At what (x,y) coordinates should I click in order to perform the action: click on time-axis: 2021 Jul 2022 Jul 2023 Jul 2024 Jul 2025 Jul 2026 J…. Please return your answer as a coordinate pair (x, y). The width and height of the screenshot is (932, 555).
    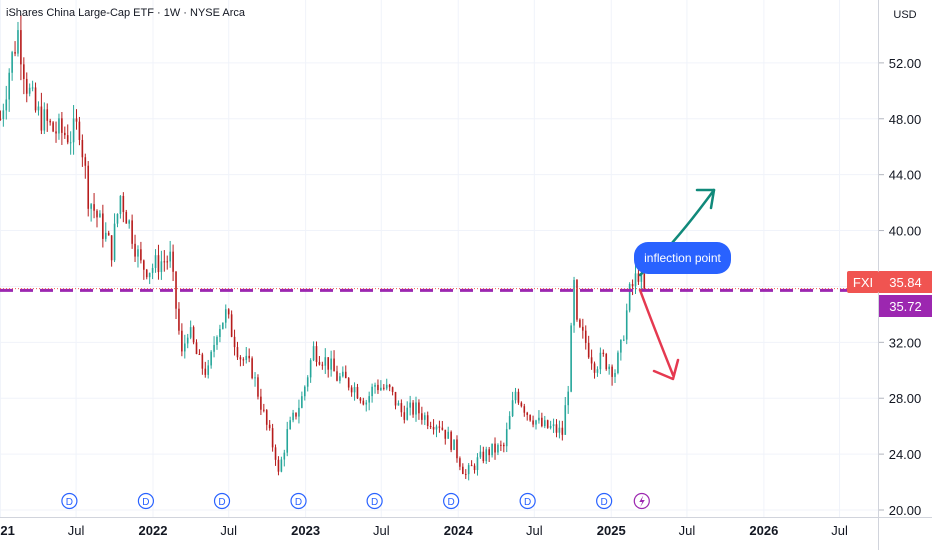
    Looking at the image, I should click on (424, 530).